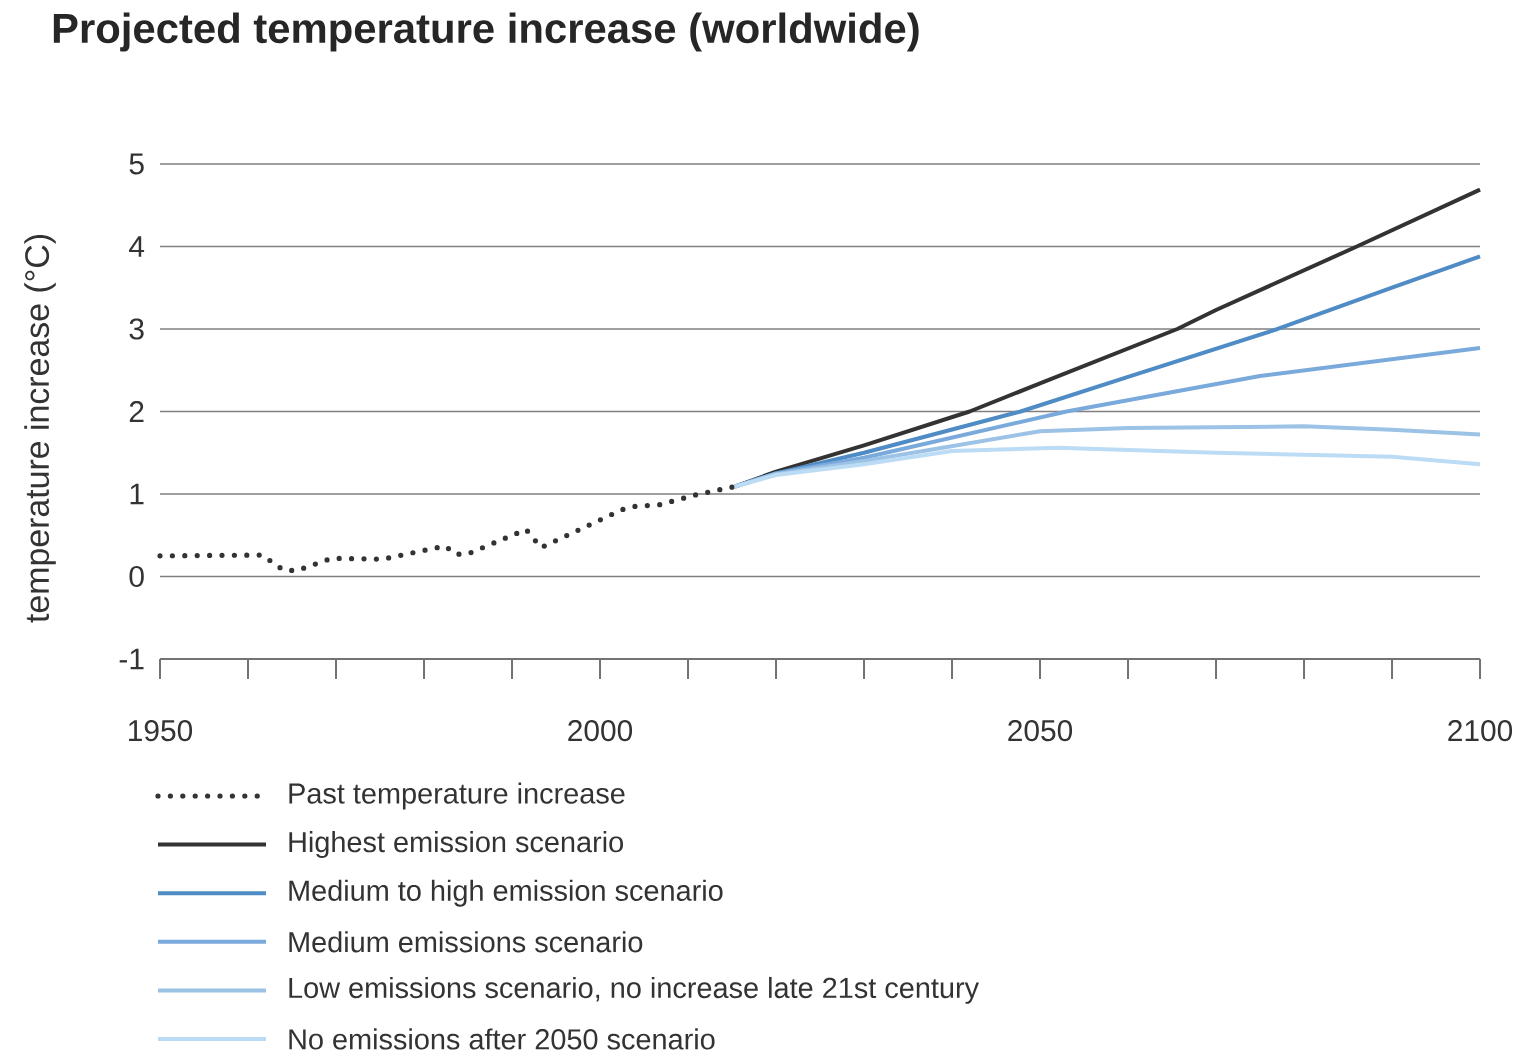 Image resolution: width=1529 pixels, height=1062 pixels. I want to click on legend-label: Medium to high emission scenario, so click(506, 893).